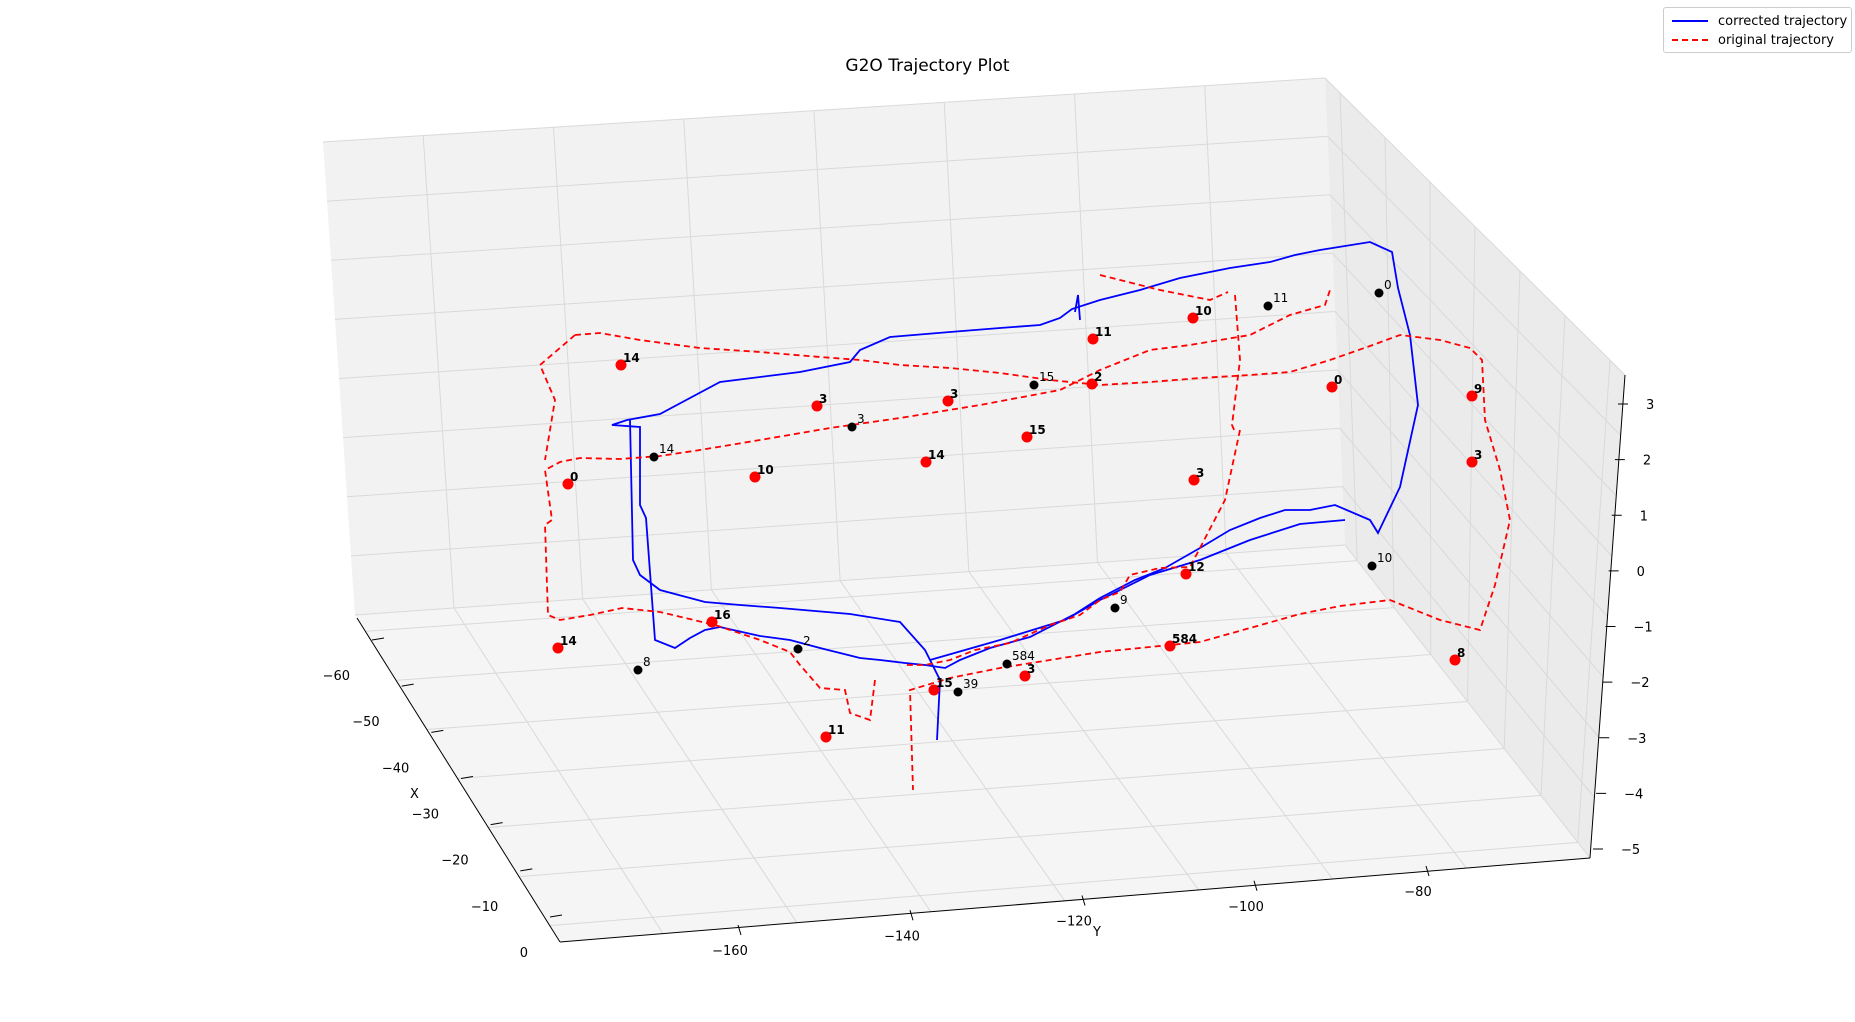 The image size is (1855, 1022). I want to click on z-tick-label: −4, so click(1633, 794).